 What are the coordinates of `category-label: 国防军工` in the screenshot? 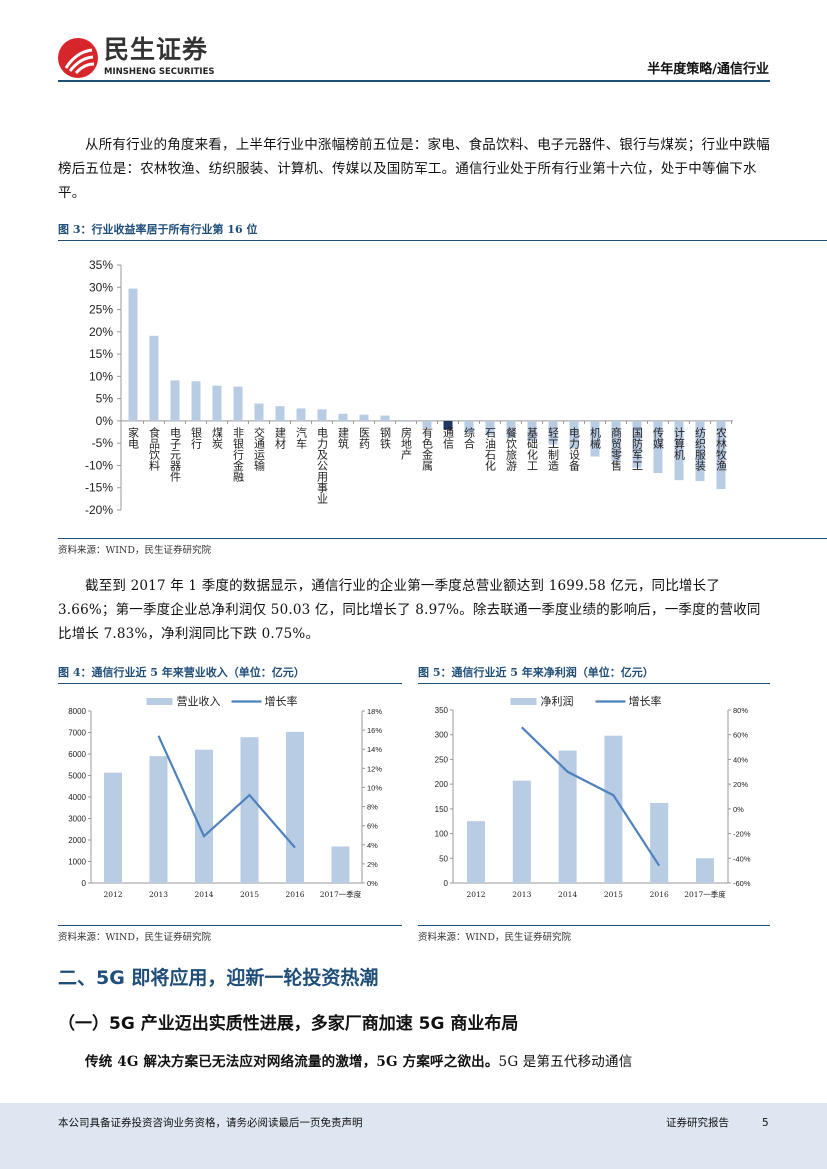 It's located at (637, 449).